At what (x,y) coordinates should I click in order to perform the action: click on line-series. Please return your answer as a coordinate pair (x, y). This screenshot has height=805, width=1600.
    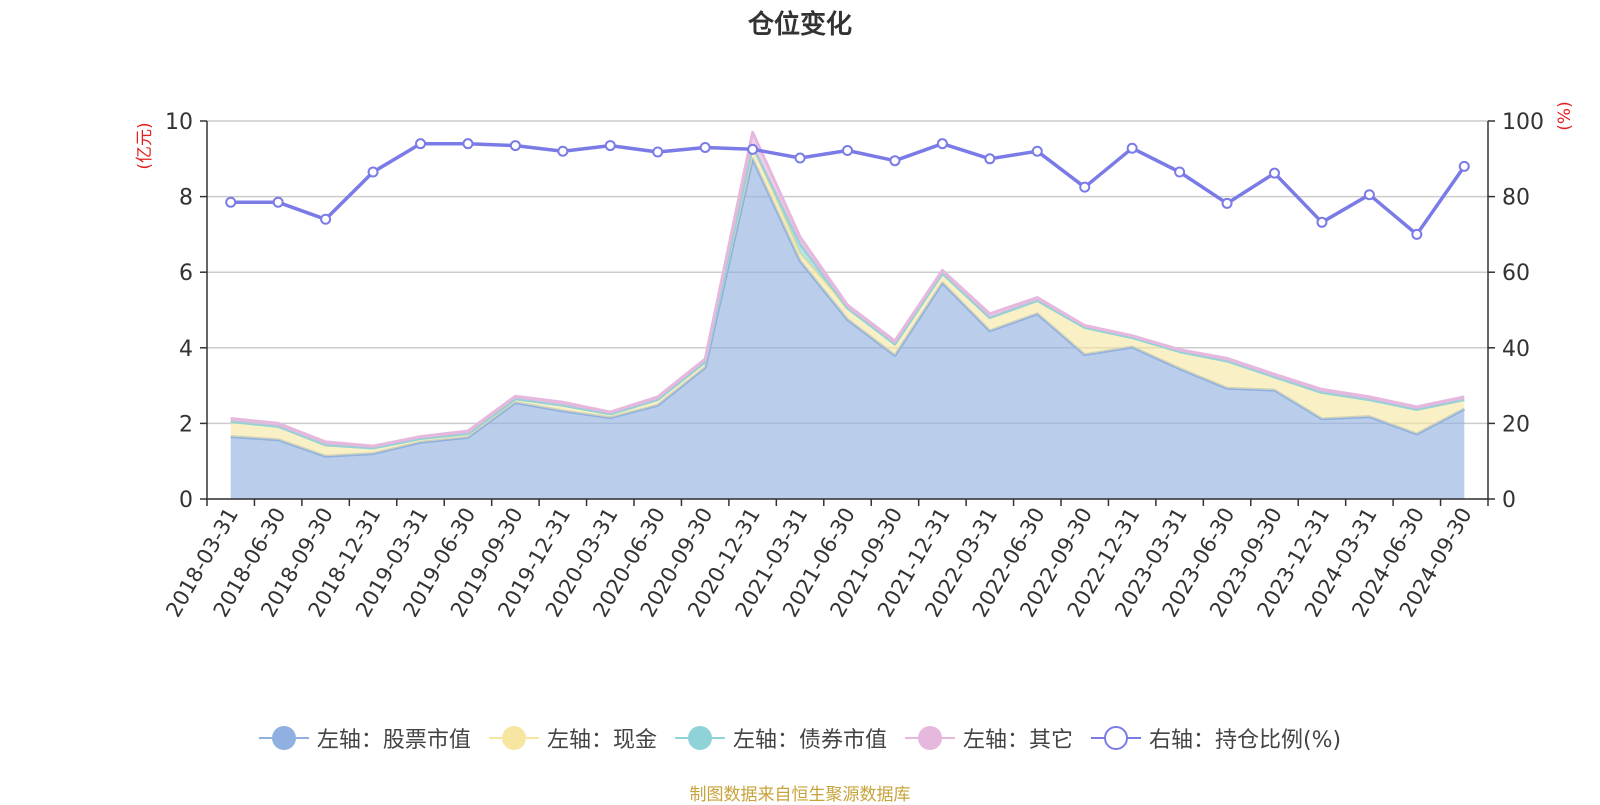
    Looking at the image, I should click on (848, 189).